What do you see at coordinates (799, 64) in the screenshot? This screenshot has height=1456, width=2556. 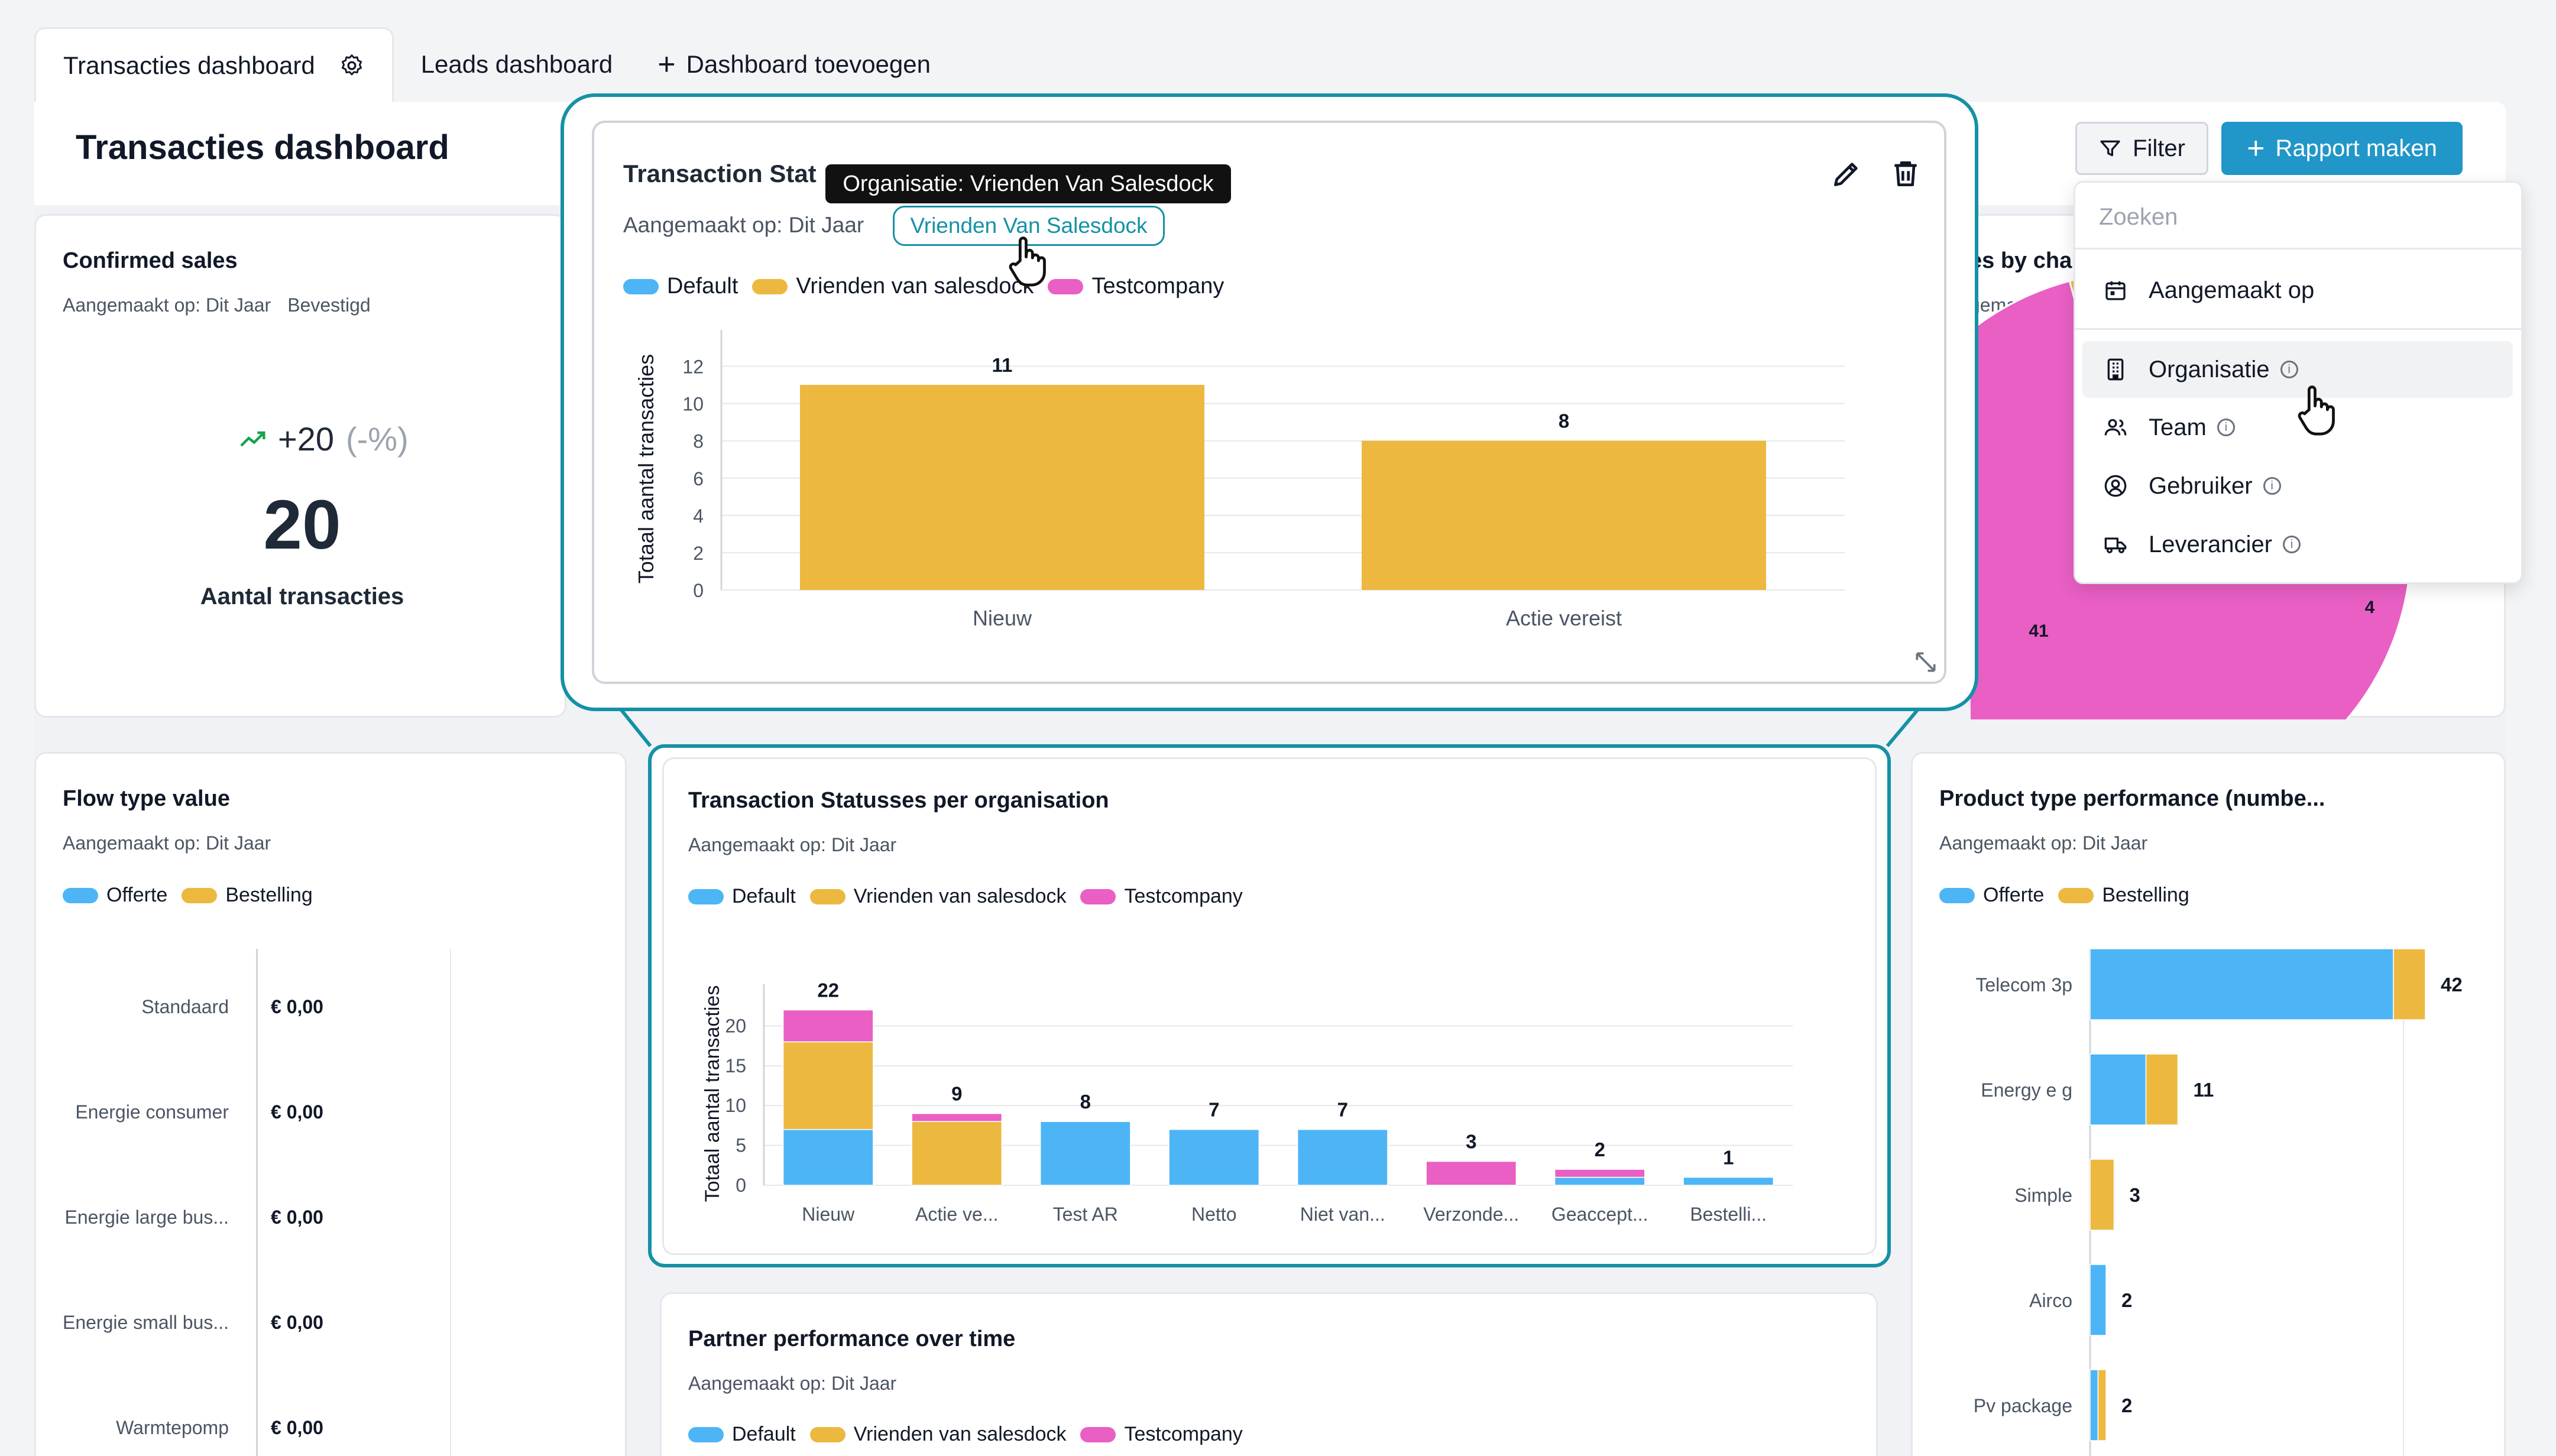 I see `add-dashboard-button: + Dashboard toevoegen` at bounding box center [799, 64].